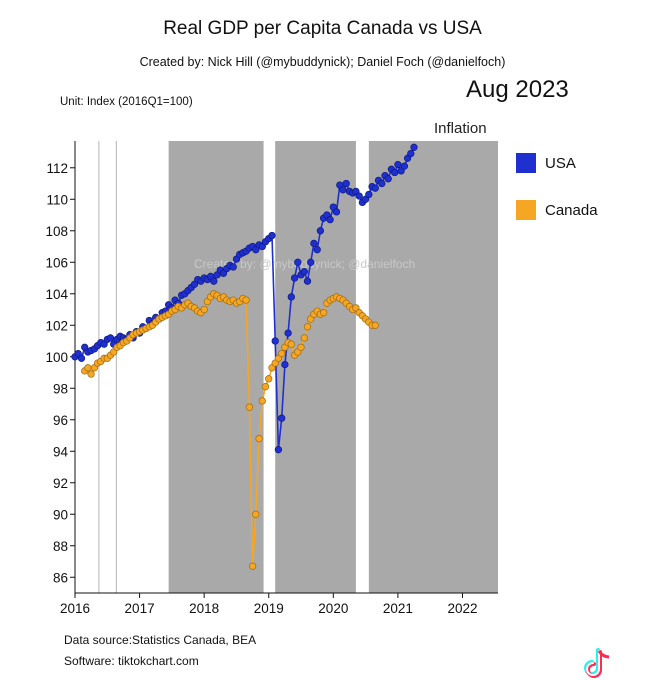  Describe the element at coordinates (517, 89) in the screenshot. I see `date-label: Aug 2023` at that location.